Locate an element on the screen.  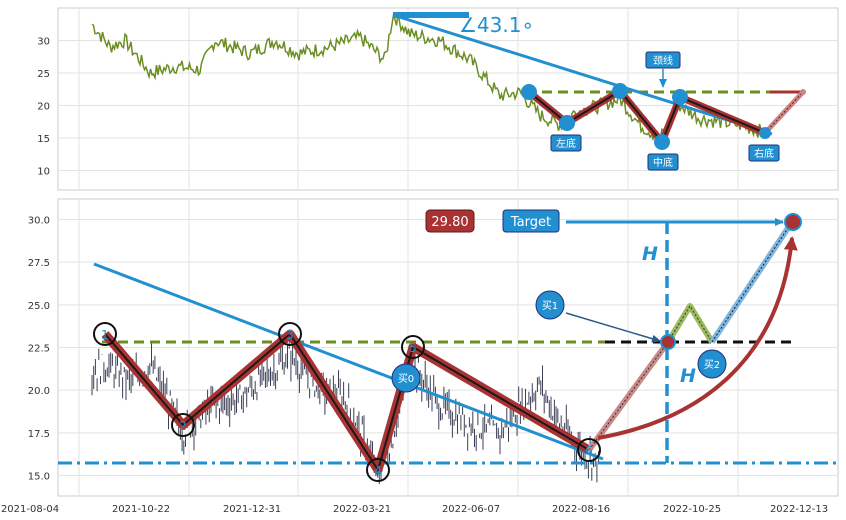
h-upper-label: H is located at coordinates (650, 254).